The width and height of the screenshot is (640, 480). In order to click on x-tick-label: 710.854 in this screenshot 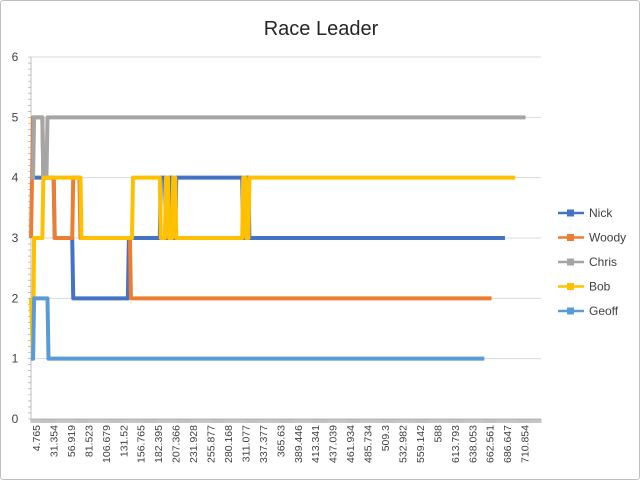, I will do `click(526, 444)`.